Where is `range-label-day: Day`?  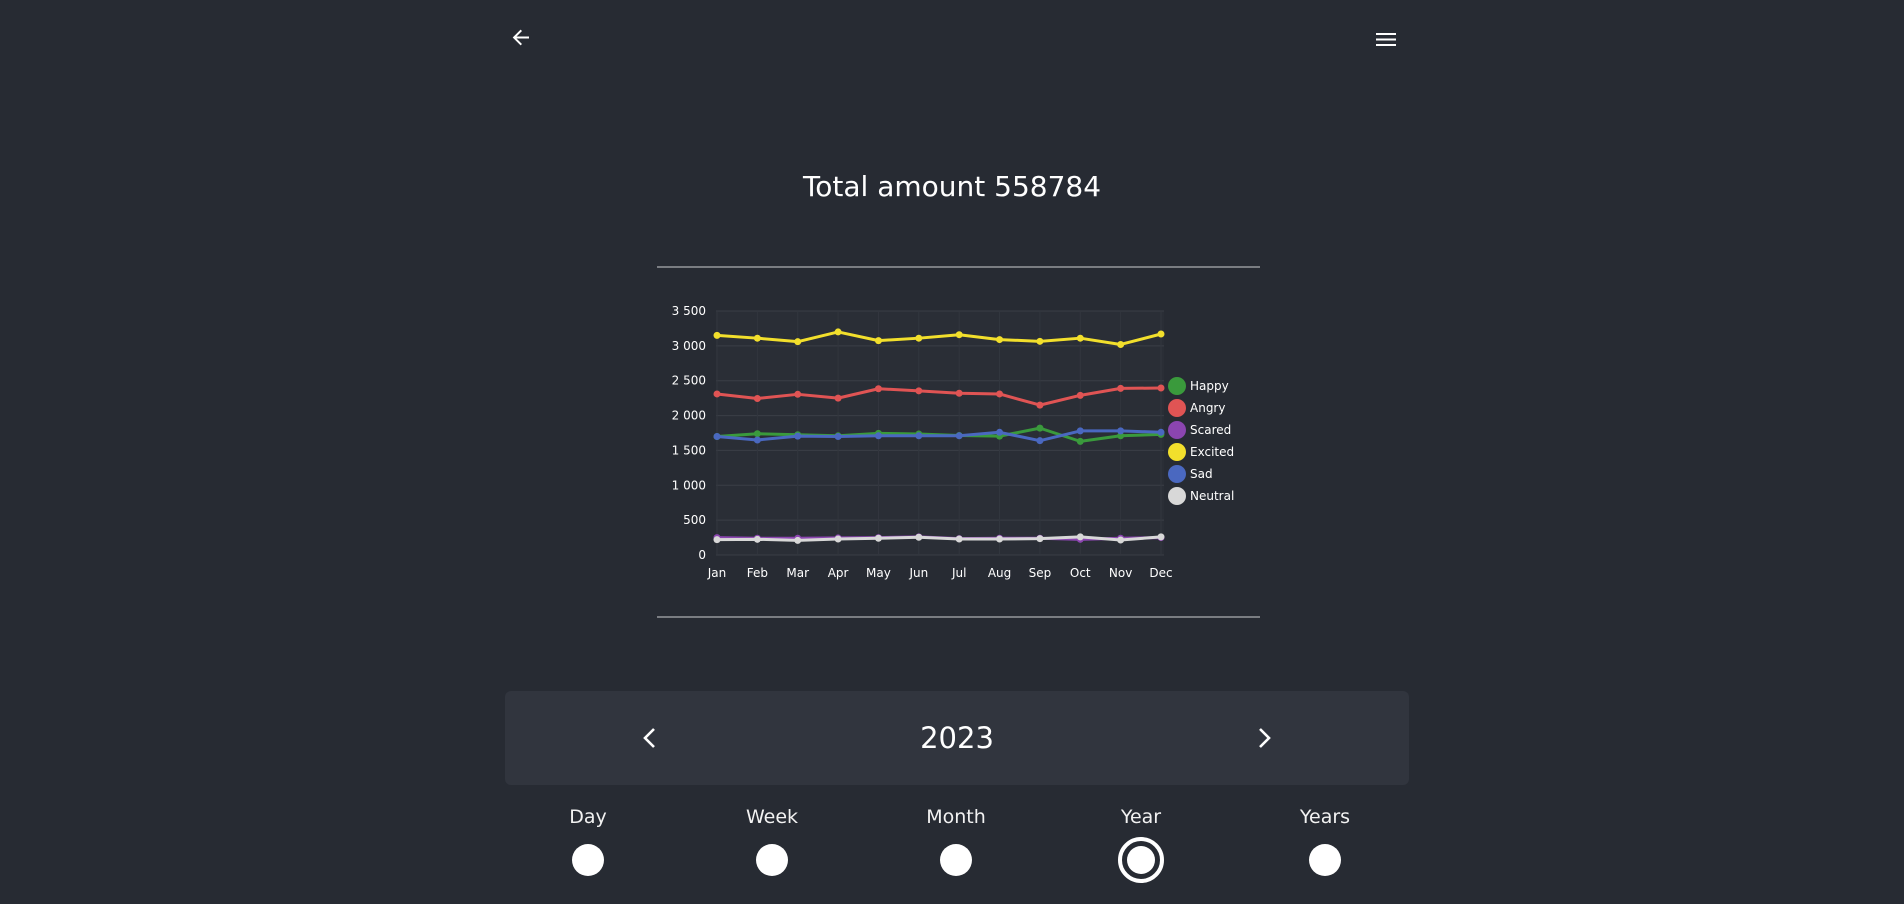
range-label-day: Day is located at coordinates (588, 817).